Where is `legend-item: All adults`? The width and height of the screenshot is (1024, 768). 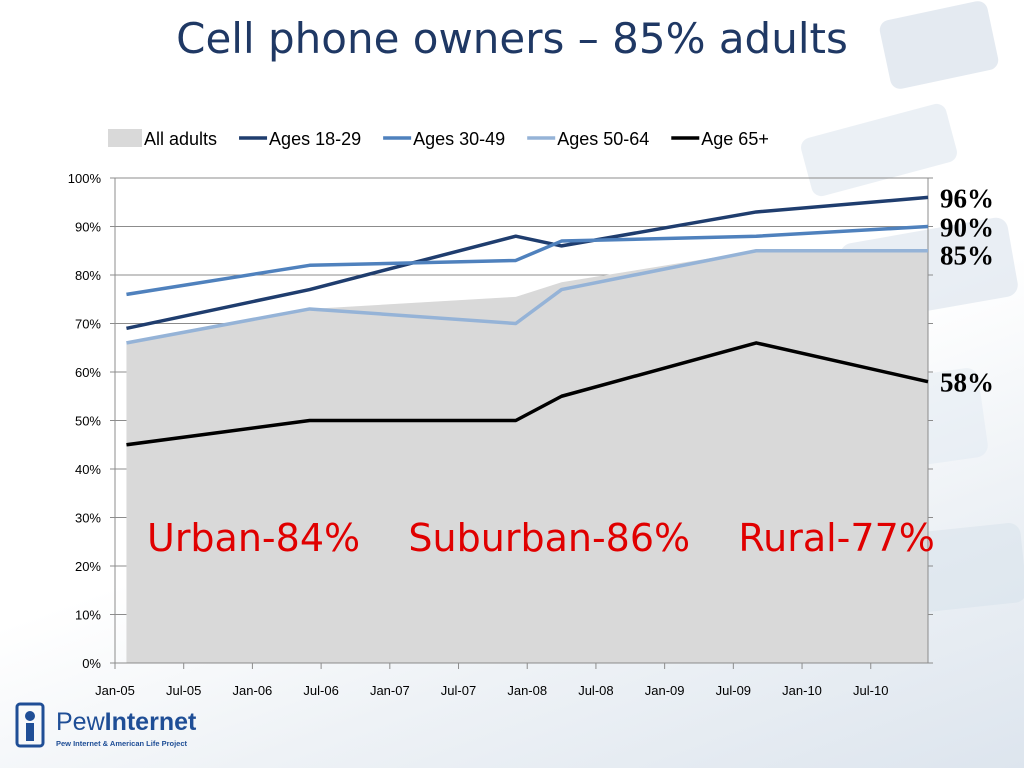
legend-item: All adults is located at coordinates (162, 139).